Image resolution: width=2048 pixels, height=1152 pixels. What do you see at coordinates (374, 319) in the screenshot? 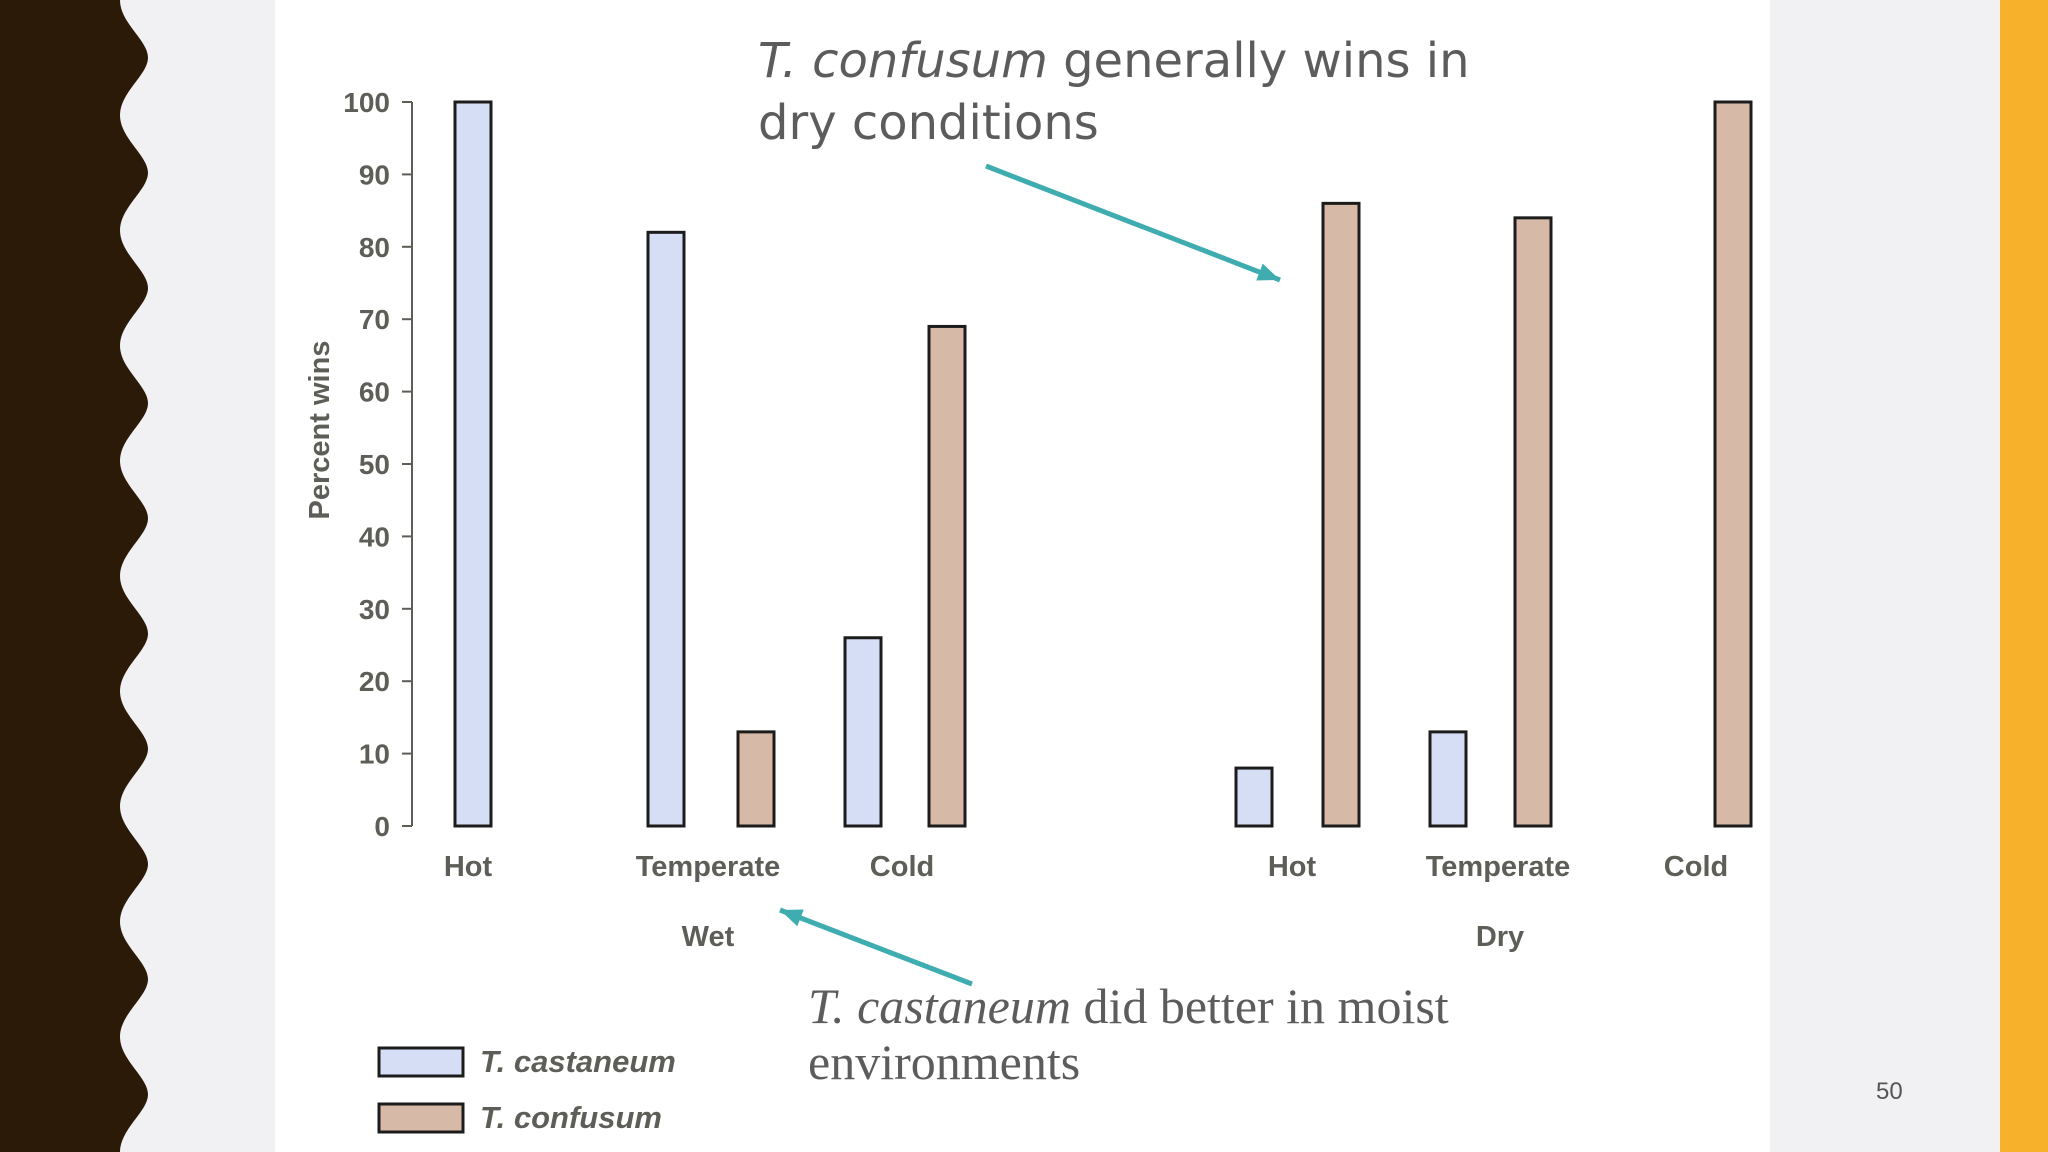
I see `y-tick-label: 70` at bounding box center [374, 319].